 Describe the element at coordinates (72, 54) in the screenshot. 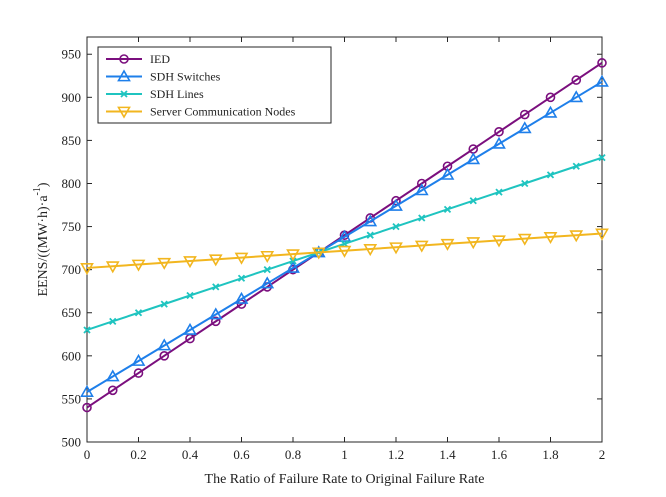

I see `y-tick-label: 950` at that location.